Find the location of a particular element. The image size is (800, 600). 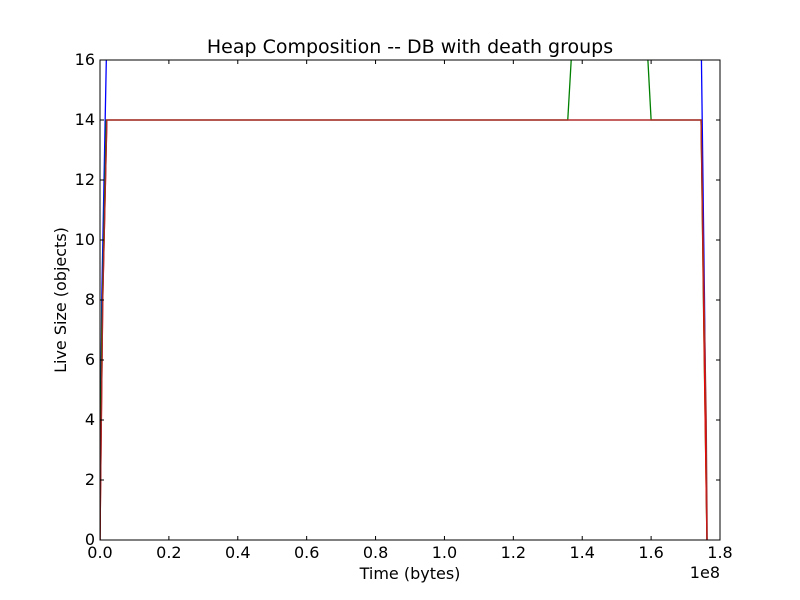

y-tick-label: 12 is located at coordinates (85, 179).